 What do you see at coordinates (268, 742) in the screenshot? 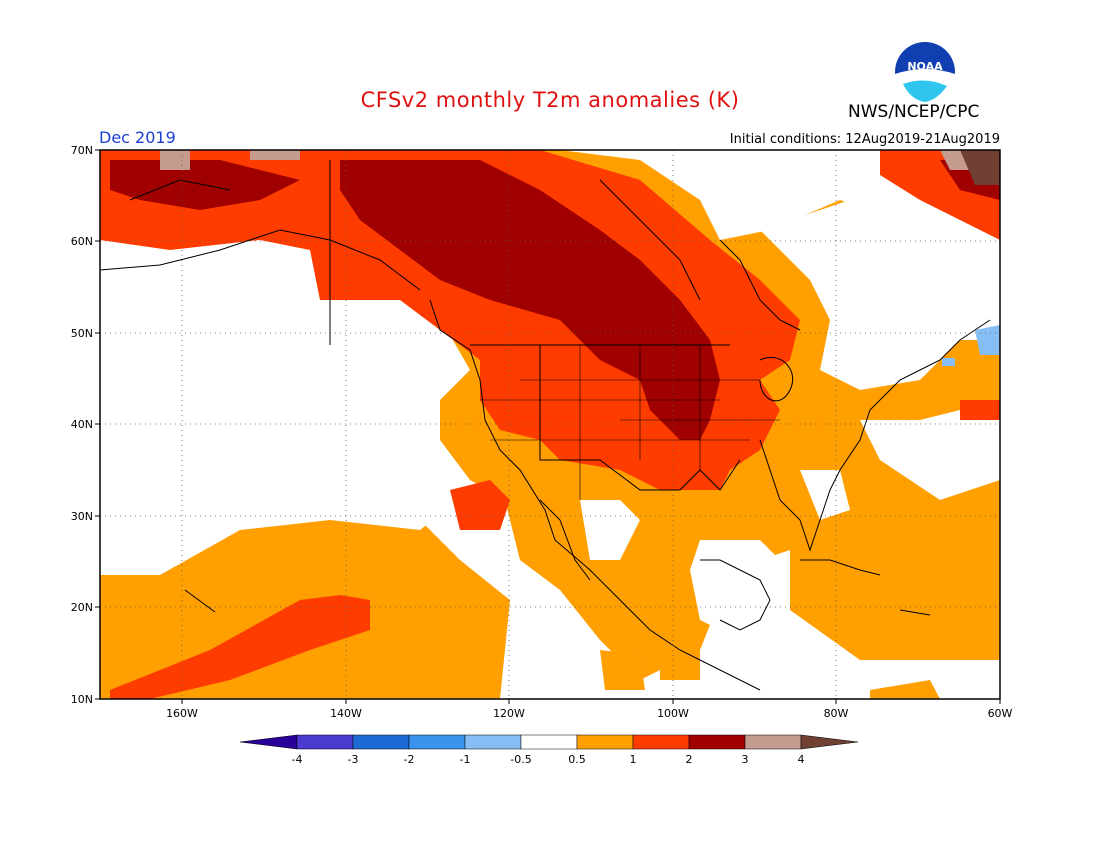
I see `legend-swatch-below-m4` at bounding box center [268, 742].